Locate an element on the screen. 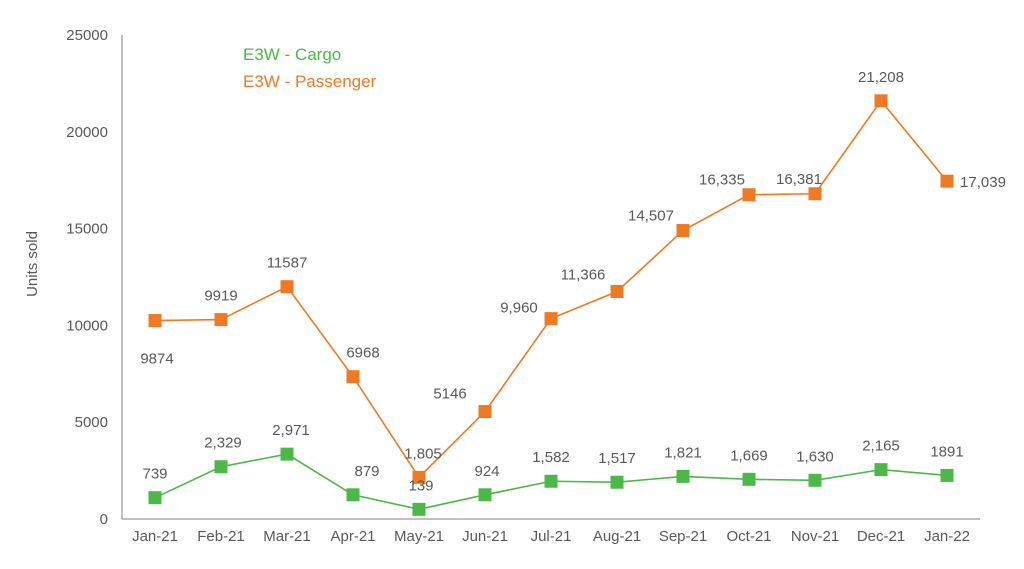 The height and width of the screenshot is (569, 1024). x-tick-label: Aug-21 is located at coordinates (617, 536).